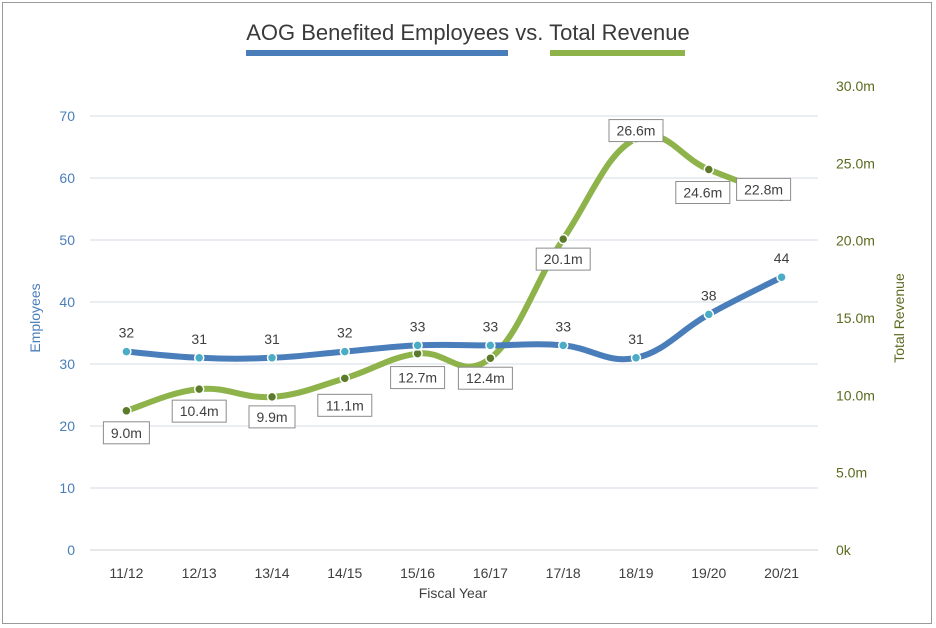  Describe the element at coordinates (454, 318) in the screenshot. I see `employees-line` at that location.